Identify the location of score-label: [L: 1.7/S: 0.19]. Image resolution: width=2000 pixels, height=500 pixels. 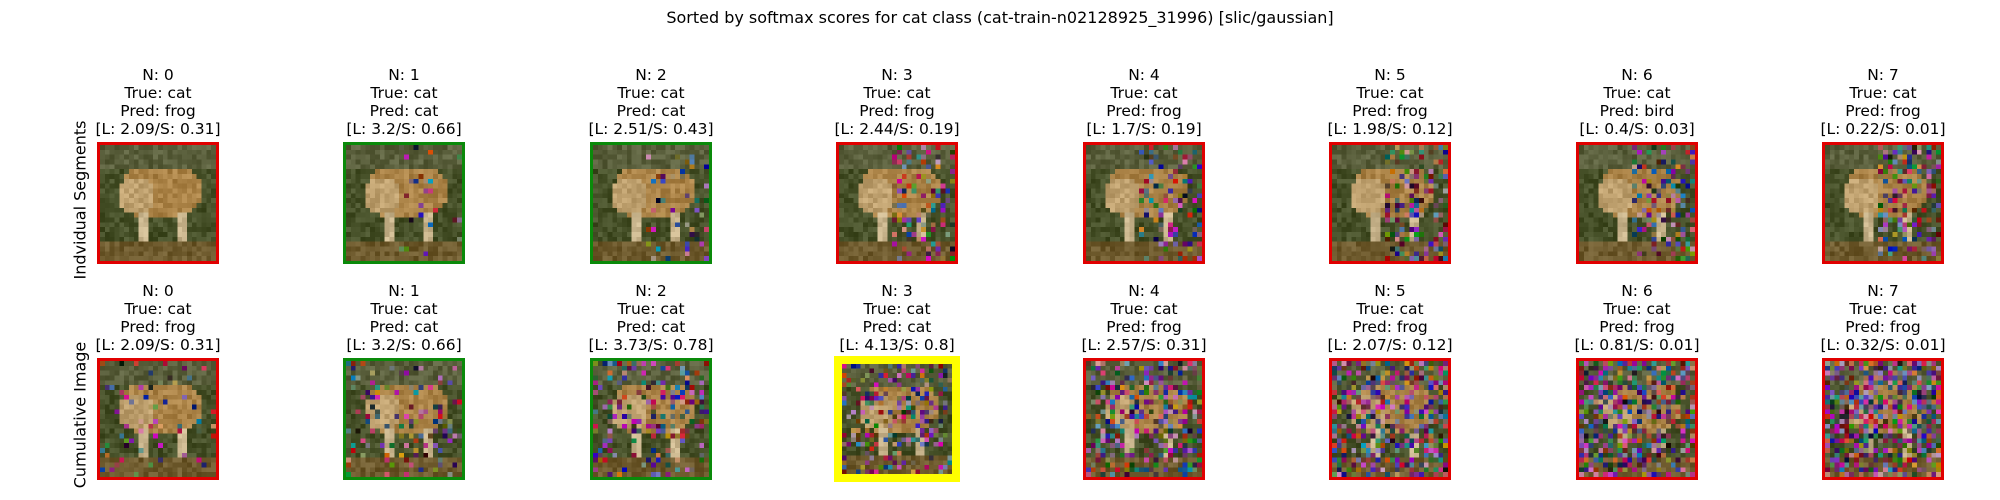
(1144, 129).